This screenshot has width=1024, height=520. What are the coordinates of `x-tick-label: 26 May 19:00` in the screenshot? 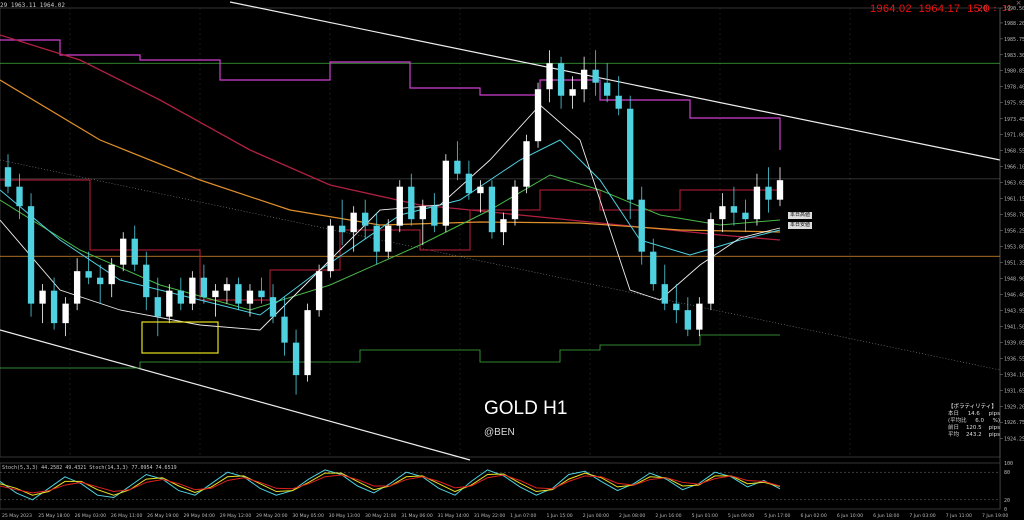 It's located at (163, 516).